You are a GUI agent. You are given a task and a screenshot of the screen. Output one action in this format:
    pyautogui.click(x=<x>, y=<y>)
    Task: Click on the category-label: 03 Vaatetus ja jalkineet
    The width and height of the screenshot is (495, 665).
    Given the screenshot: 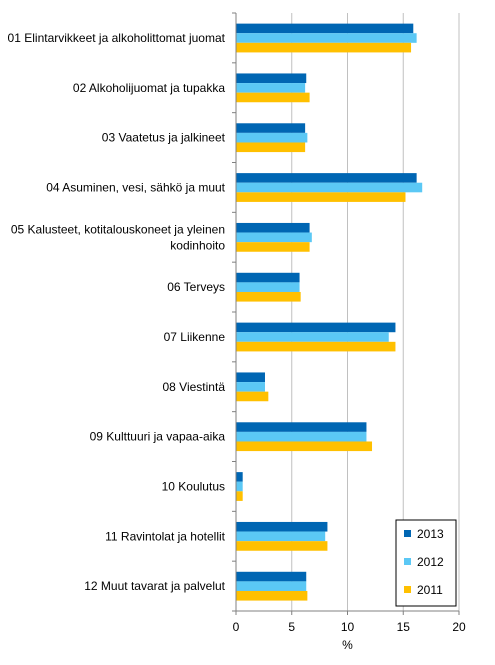 What is the action you would take?
    pyautogui.click(x=164, y=138)
    